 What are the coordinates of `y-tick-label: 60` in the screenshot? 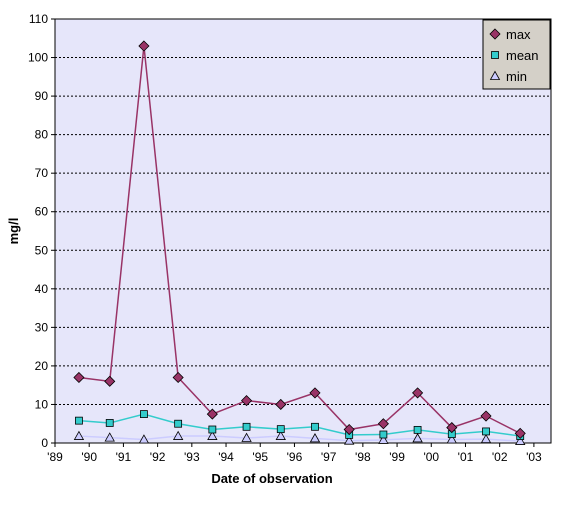 It's located at (42, 212).